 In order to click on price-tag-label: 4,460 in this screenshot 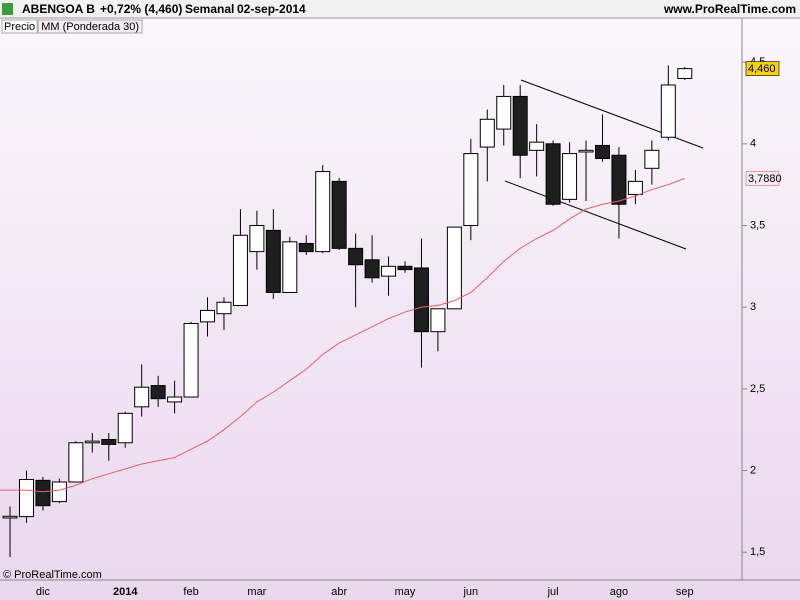, I will do `click(762, 69)`.